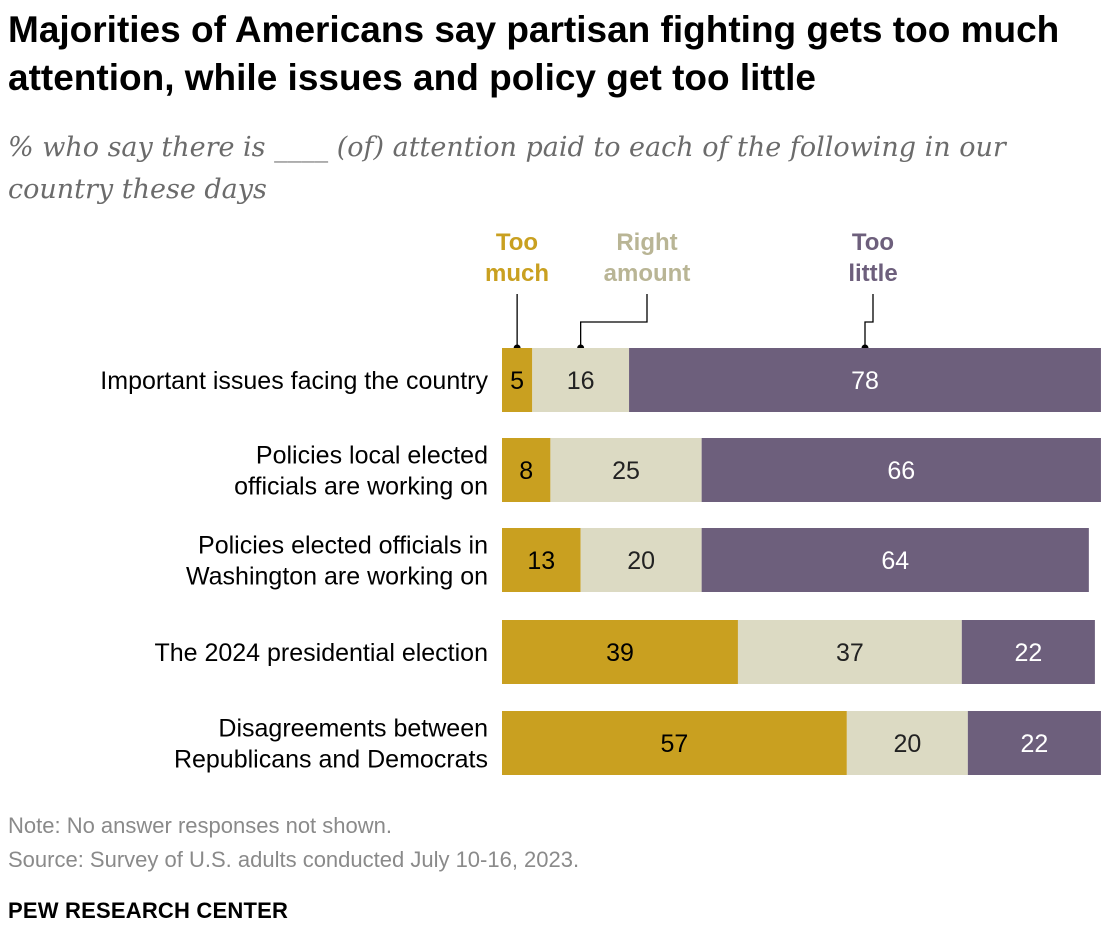  I want to click on data-label: 5, so click(517, 381).